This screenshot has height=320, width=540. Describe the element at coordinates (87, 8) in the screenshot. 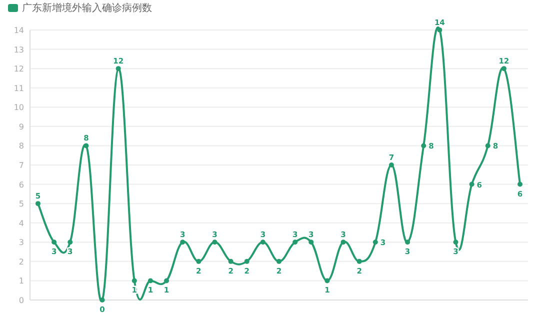

I see `legend-label: 广东新增境外输入确诊病例数` at that location.